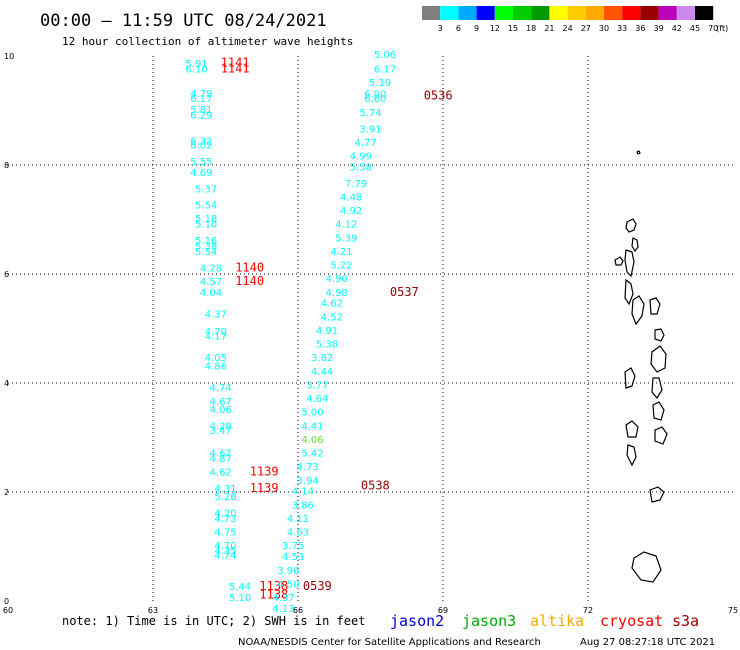 The width and height of the screenshot is (740, 650). I want to click on colorbar-label: 33, so click(622, 28).